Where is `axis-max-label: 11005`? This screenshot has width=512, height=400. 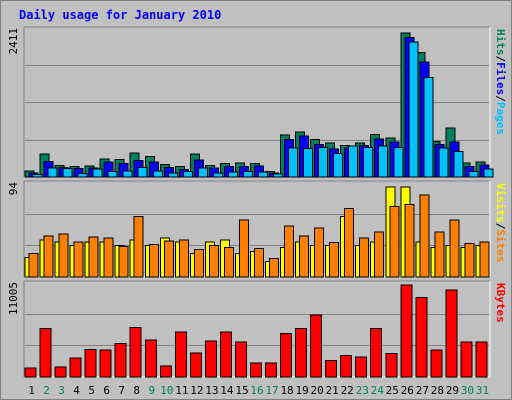
axis-max-label: 11005 is located at coordinates (13, 298).